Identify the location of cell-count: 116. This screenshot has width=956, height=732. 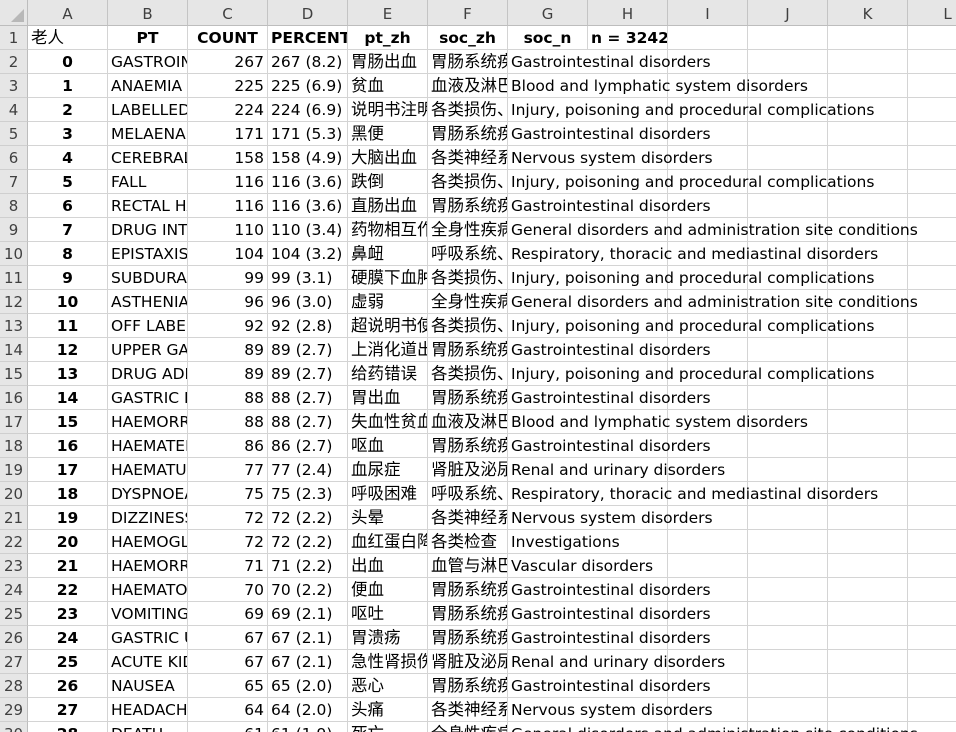
(228, 206).